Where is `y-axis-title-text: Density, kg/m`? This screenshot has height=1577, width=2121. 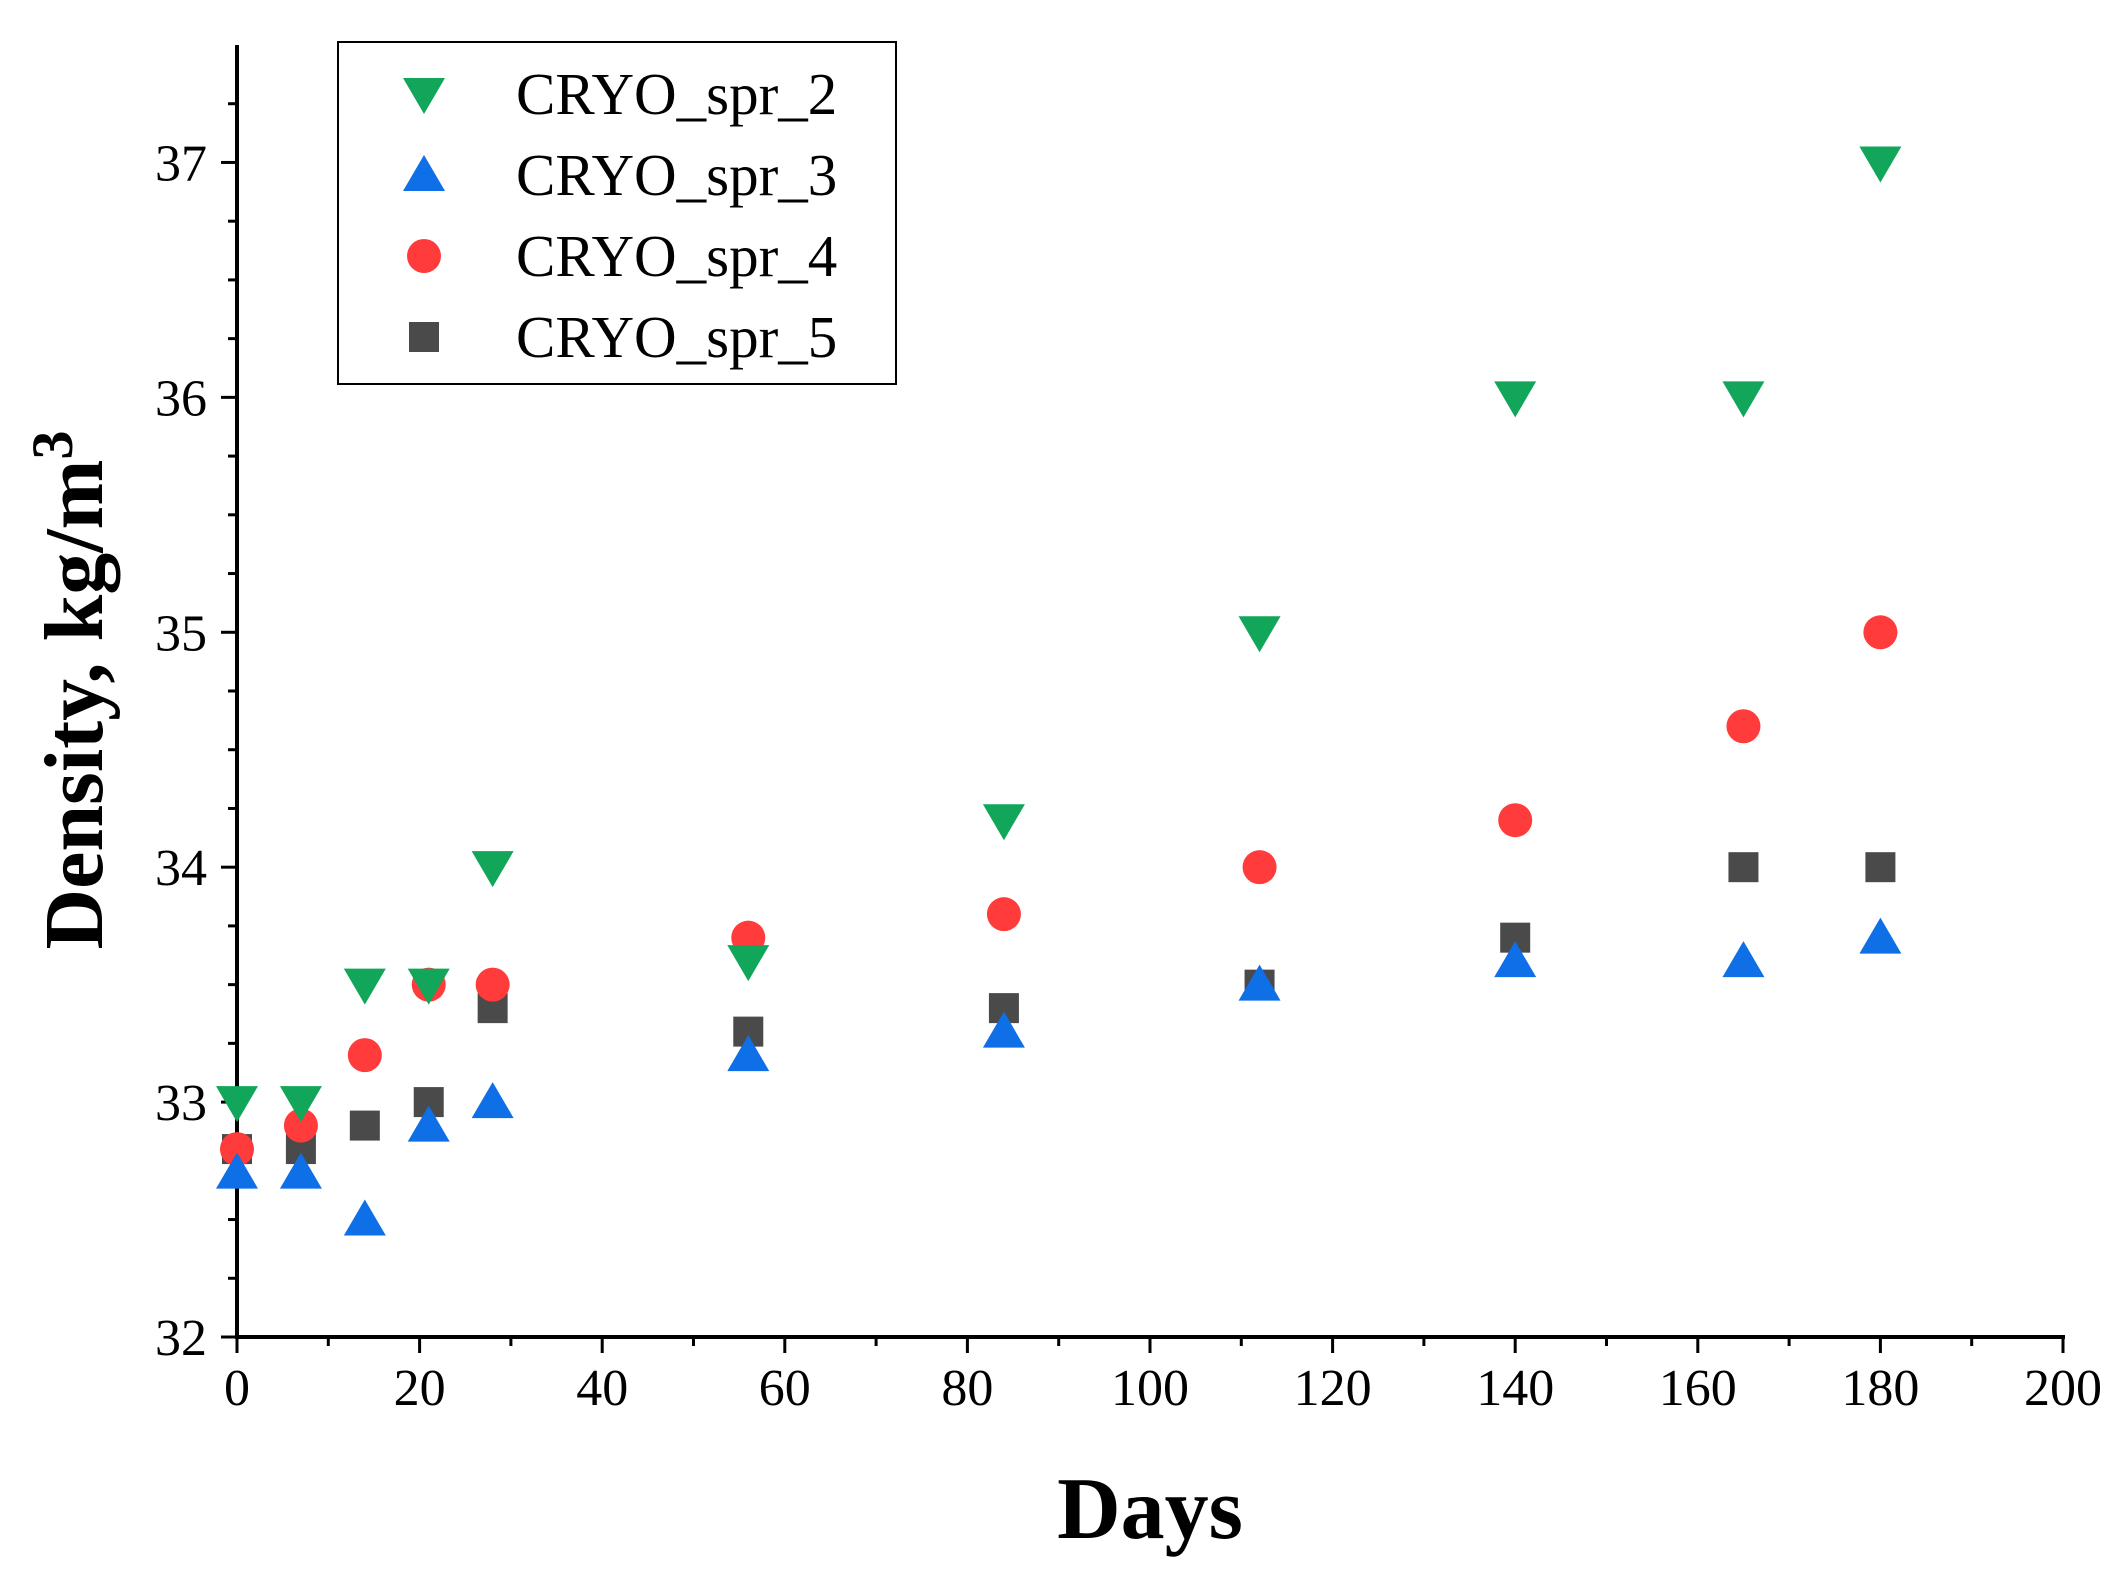 y-axis-title-text: Density, kg/m is located at coordinates (74, 704).